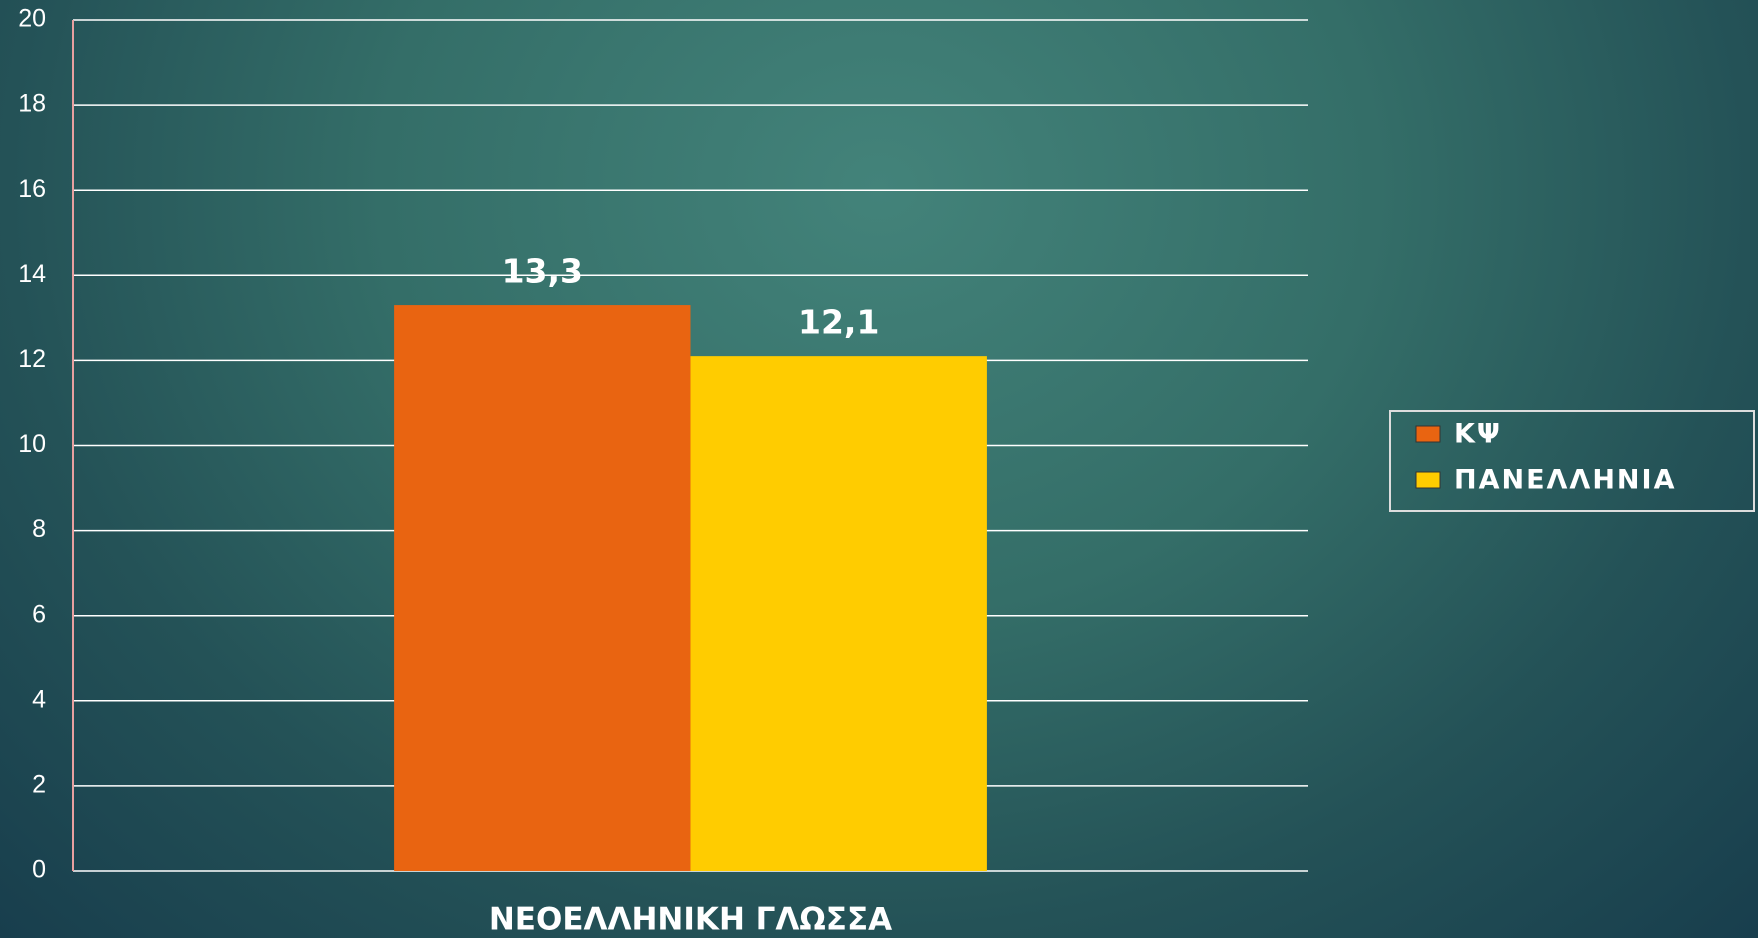  I want to click on legend-box, so click(1572, 461).